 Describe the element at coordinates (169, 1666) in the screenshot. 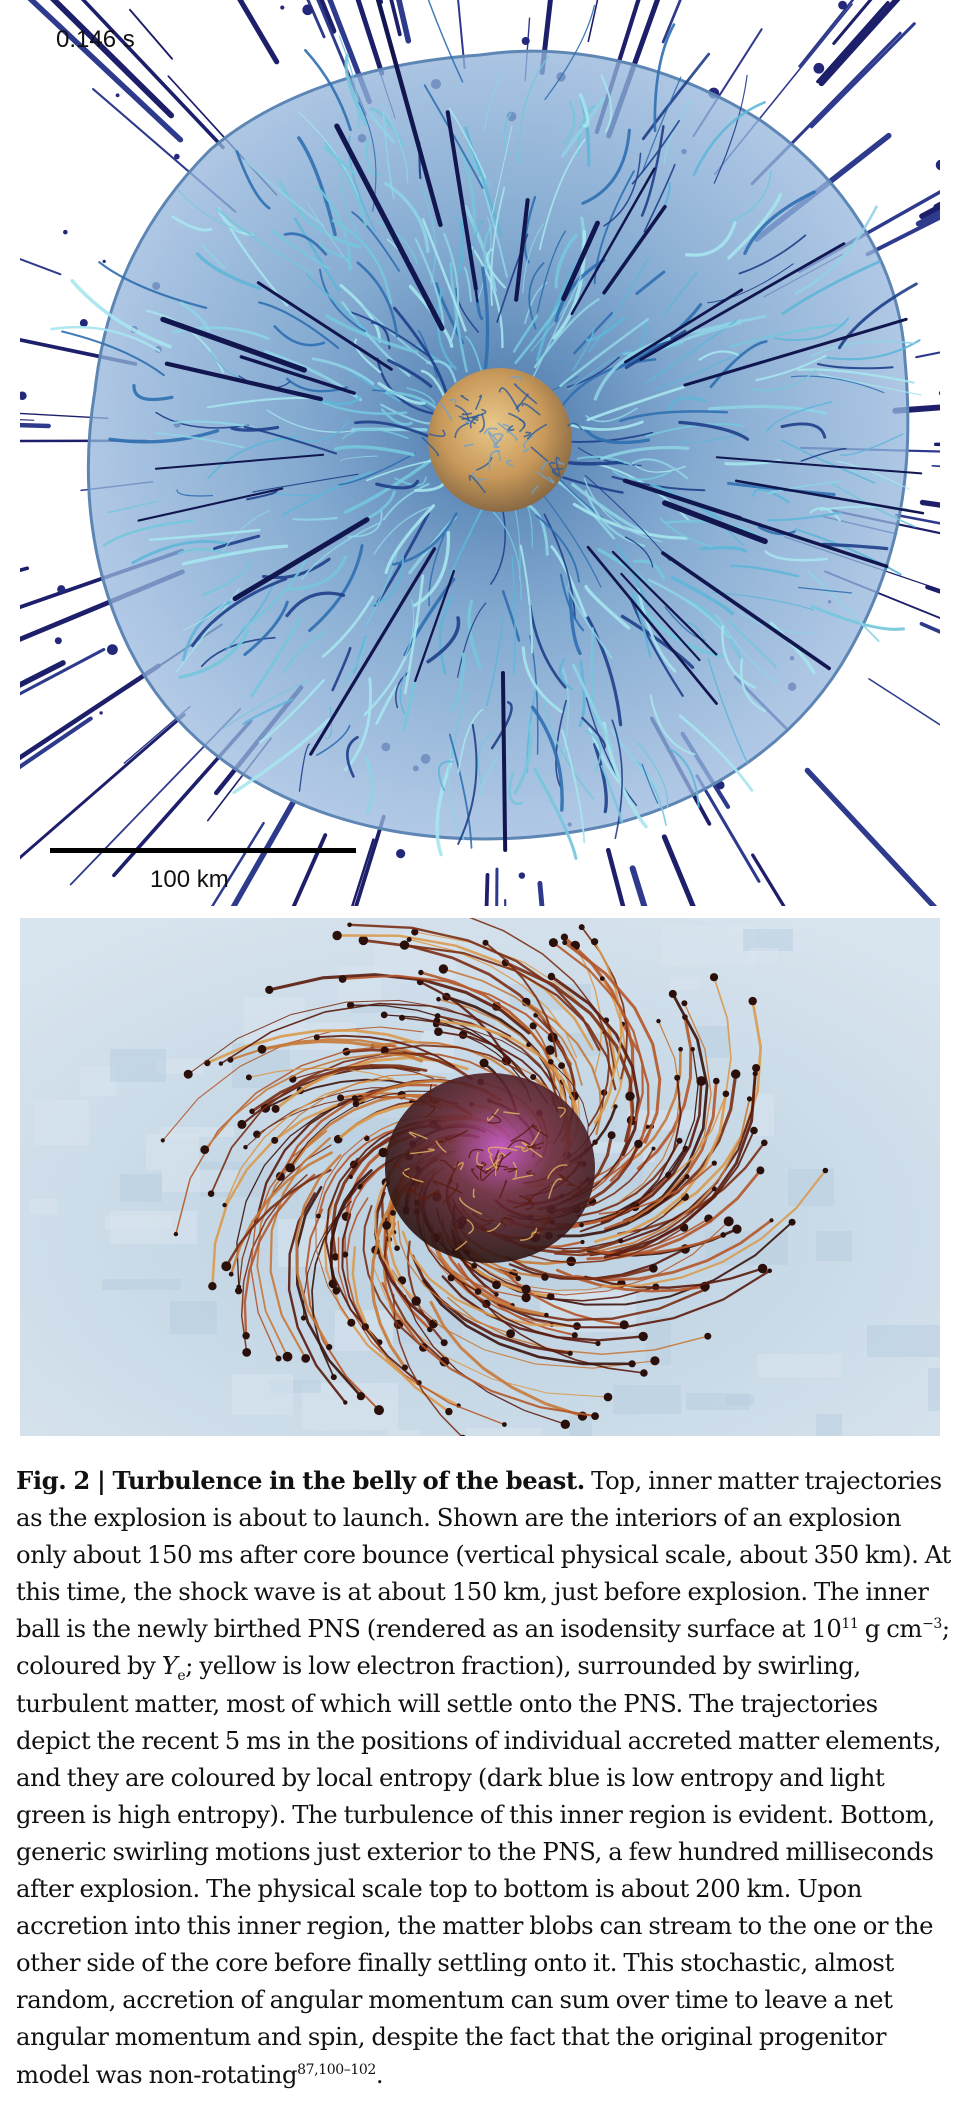

I see `ye-symbol: Y` at that location.